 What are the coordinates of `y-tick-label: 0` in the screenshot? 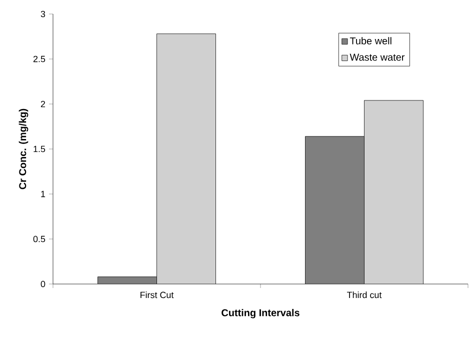 It's located at (43, 284).